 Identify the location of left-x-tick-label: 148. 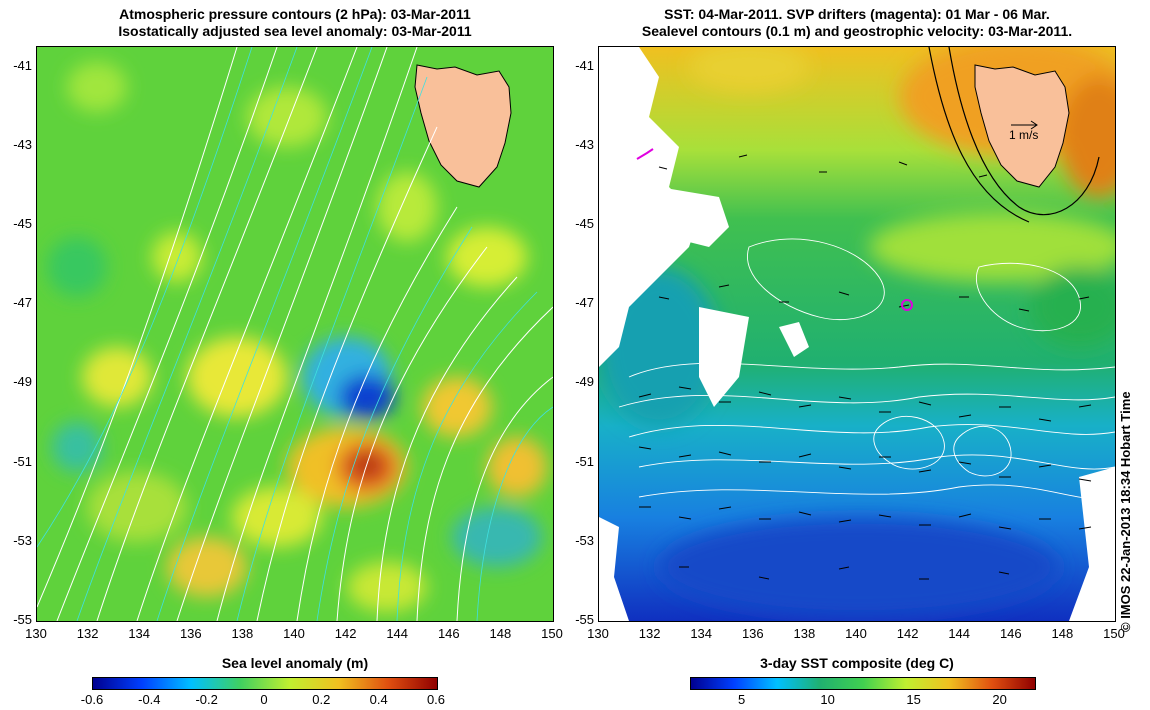
(500, 633).